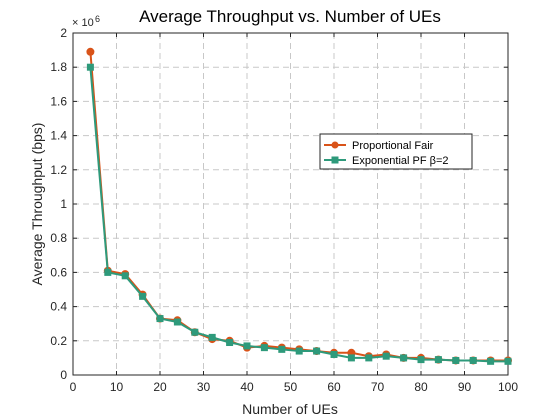 The width and height of the screenshot is (560, 420). What do you see at coordinates (58, 101) in the screenshot?
I see `y-tick-label: 1.6` at bounding box center [58, 101].